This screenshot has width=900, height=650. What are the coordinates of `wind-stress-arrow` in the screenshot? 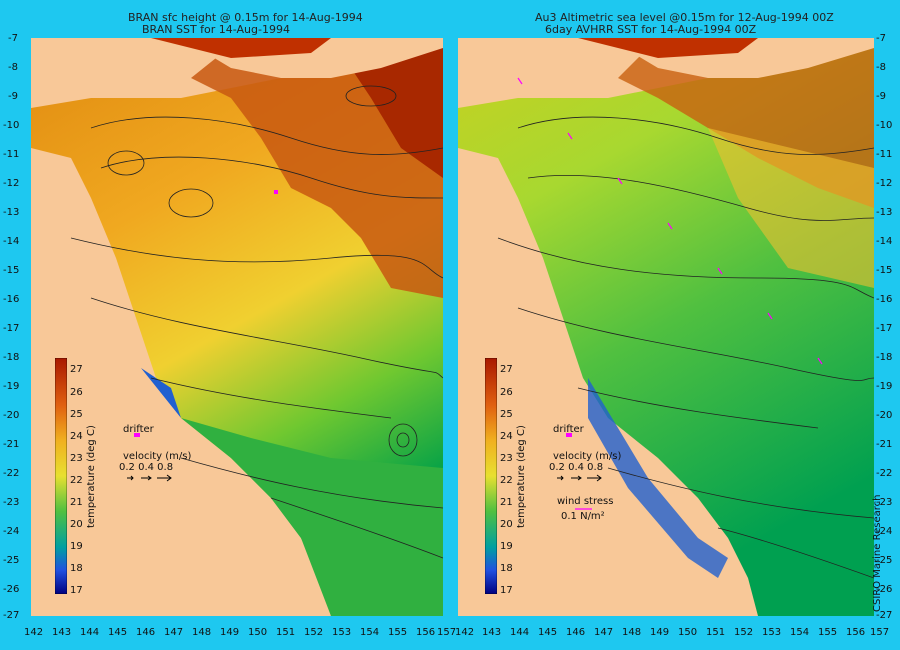 It's located at (583, 509).